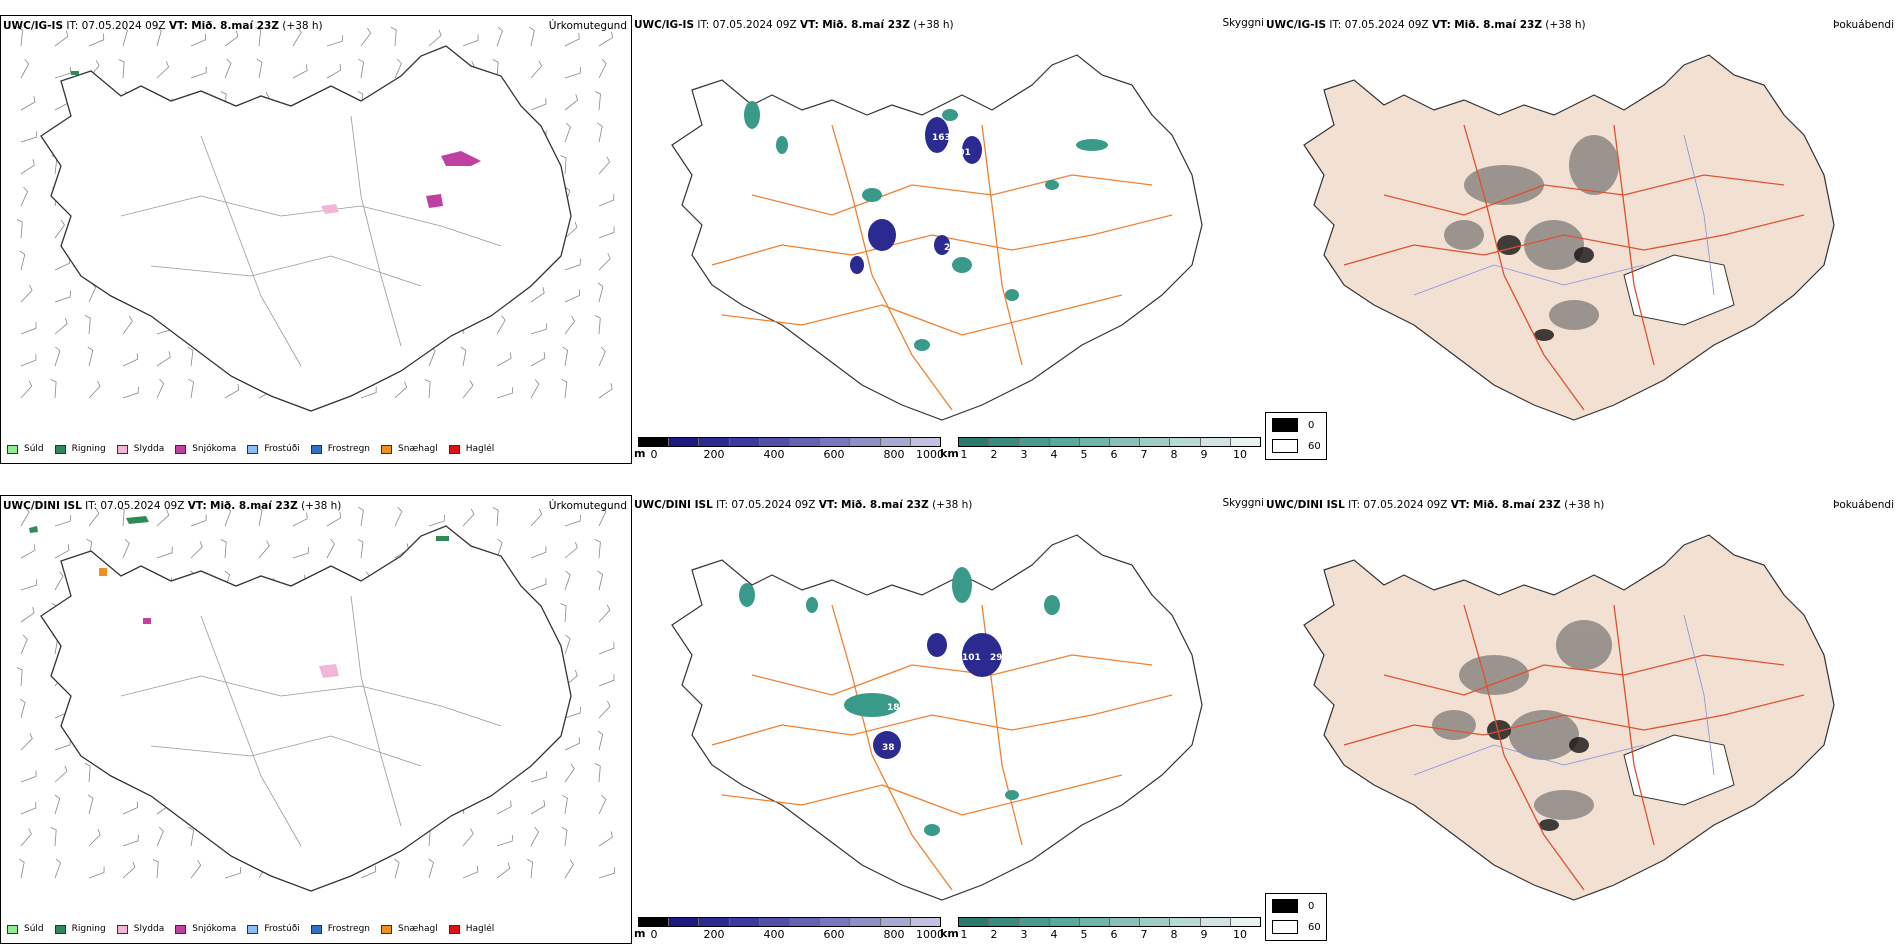  Describe the element at coordinates (1109, 929) in the screenshot. I see `visibility-colorbar: 1 2 3 4 5 6 7 8 9 10` at that location.